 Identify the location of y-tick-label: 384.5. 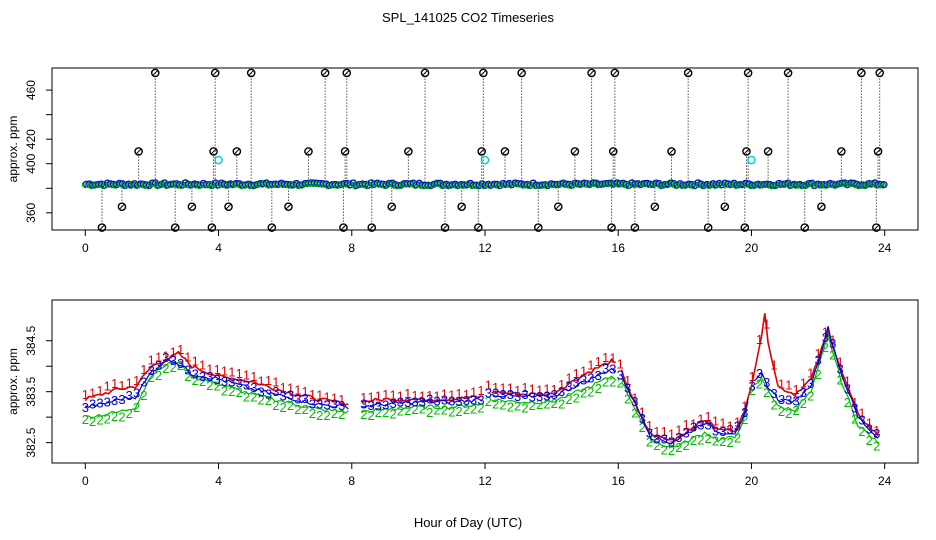
(31, 340).